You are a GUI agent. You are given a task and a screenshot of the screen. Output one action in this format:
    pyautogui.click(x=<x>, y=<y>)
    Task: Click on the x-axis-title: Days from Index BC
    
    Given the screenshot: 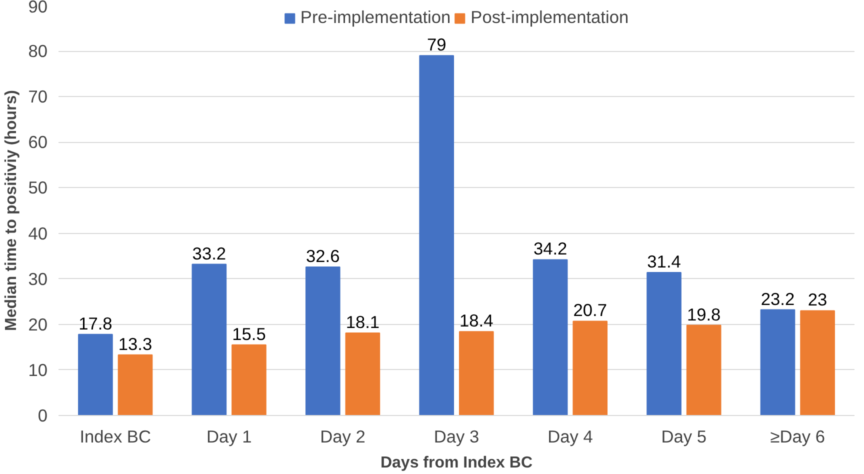 What is the action you would take?
    pyautogui.click(x=456, y=463)
    